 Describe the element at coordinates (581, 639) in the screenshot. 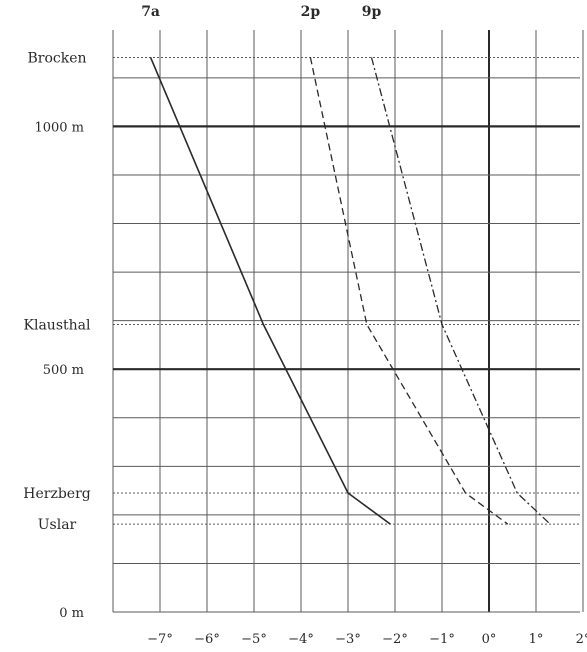

I see `x-tick-label: 2°` at that location.